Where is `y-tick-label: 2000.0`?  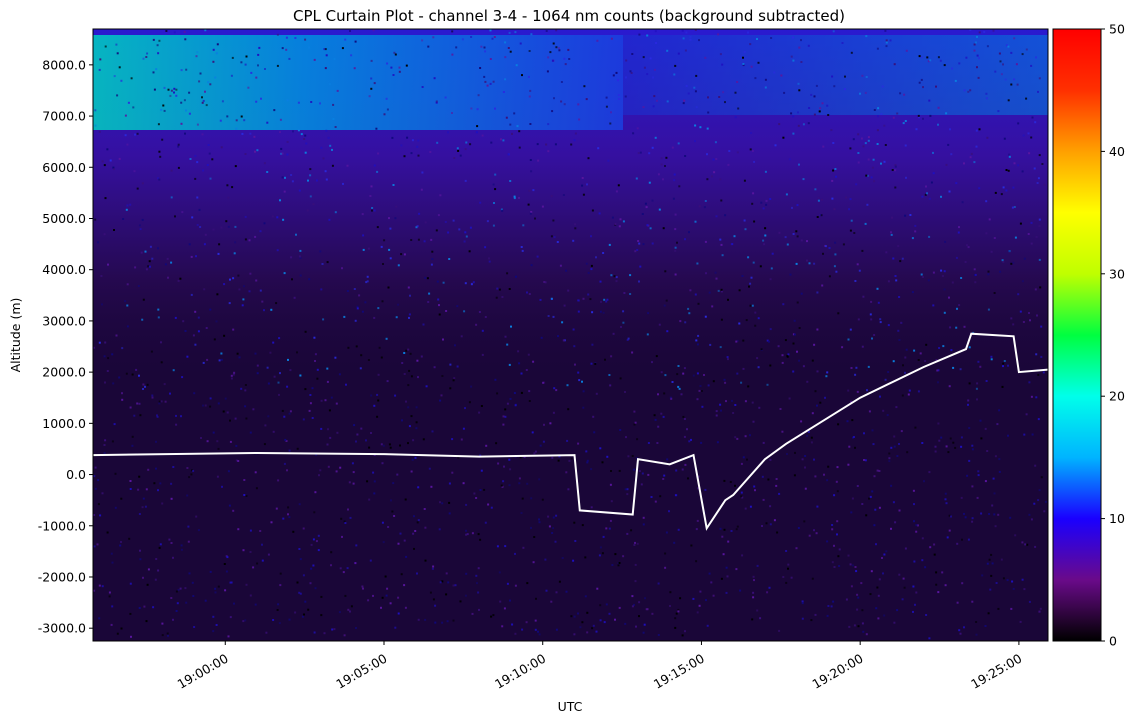
y-tick-label: 2000.0 is located at coordinates (64, 372).